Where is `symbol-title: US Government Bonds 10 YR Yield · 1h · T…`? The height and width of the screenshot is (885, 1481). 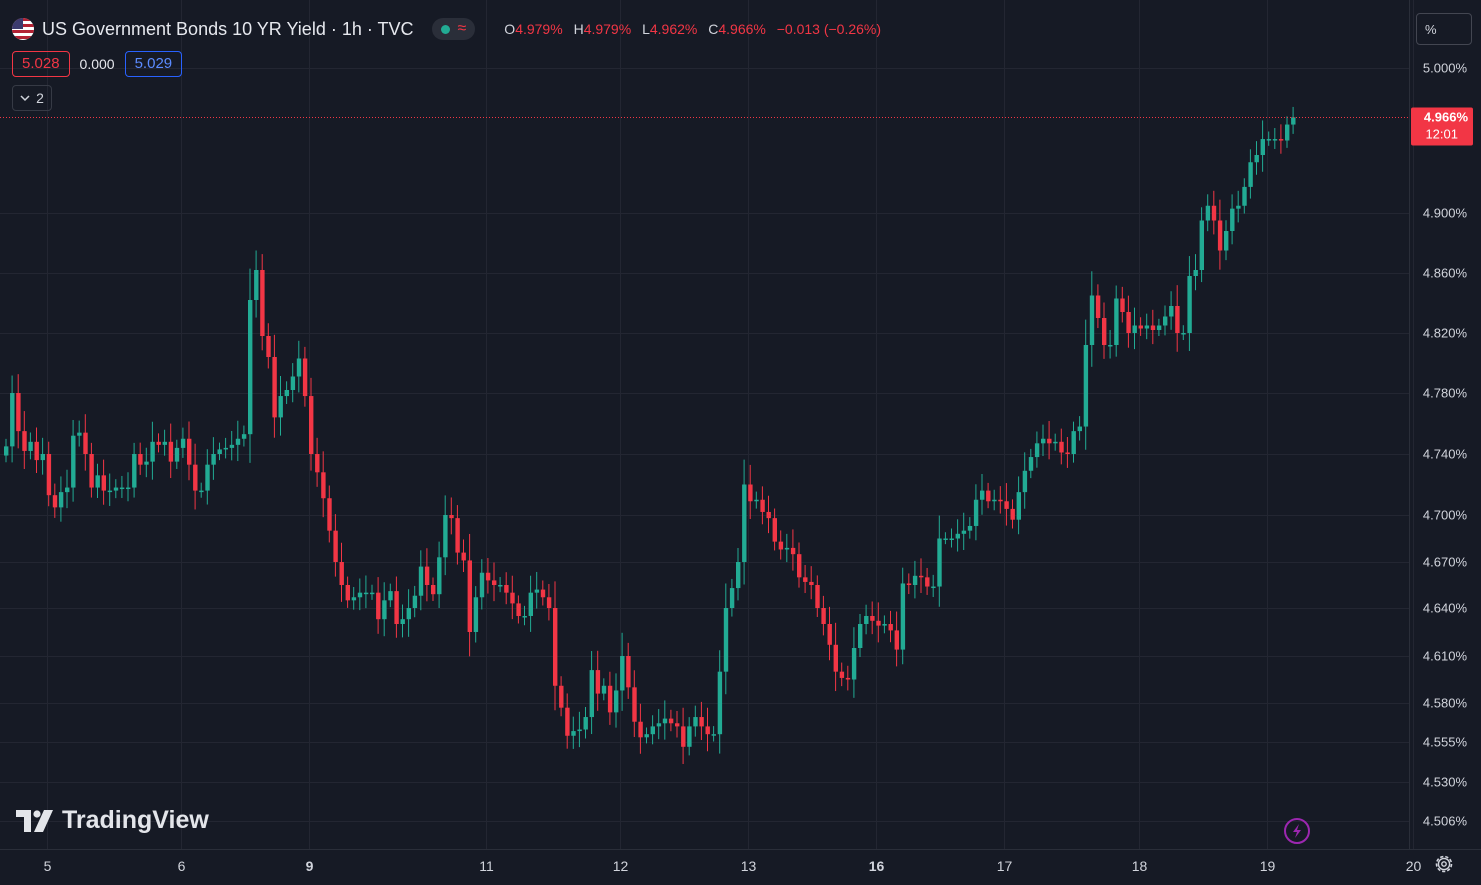 symbol-title: US Government Bonds 10 YR Yield · 1h · T… is located at coordinates (228, 28).